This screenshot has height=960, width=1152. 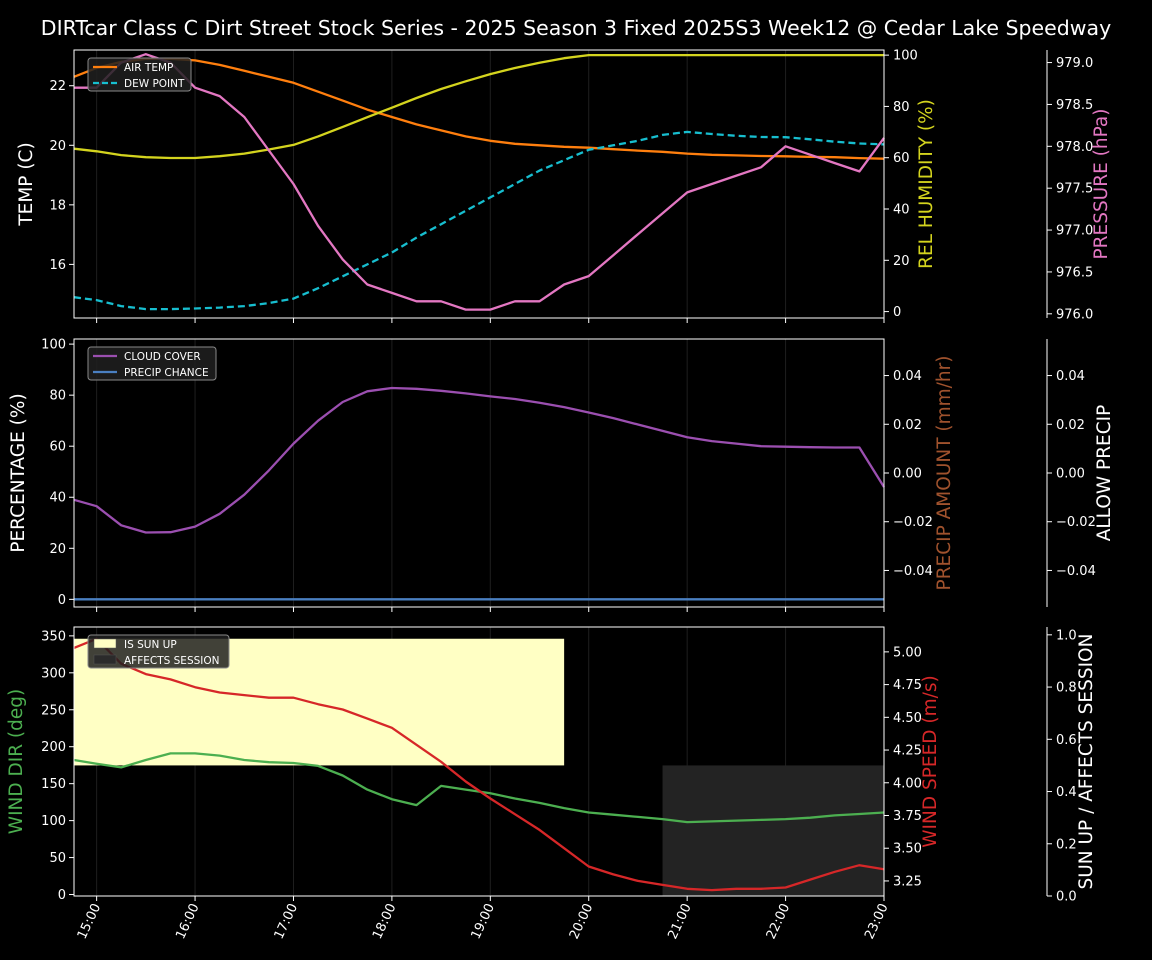 I want to click on x-tick-label: 17:00, so click(x=286, y=921).